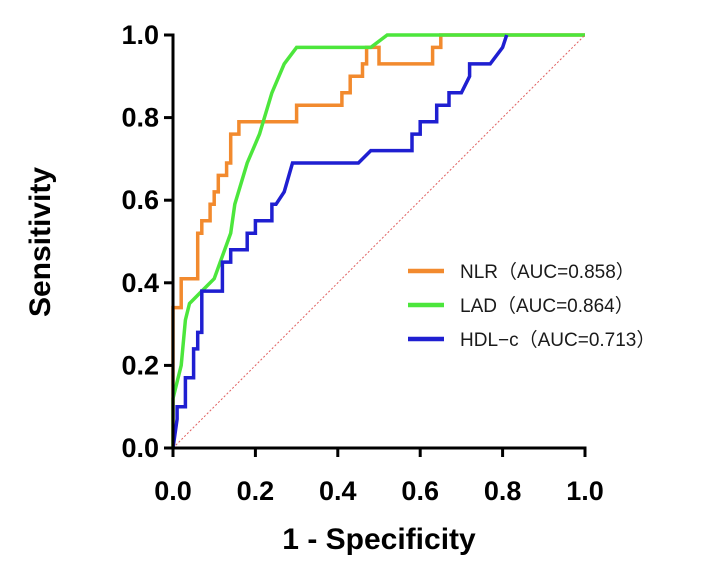 The image size is (704, 575). Describe the element at coordinates (140, 118) in the screenshot. I see `y-tick-label: 0.8` at that location.